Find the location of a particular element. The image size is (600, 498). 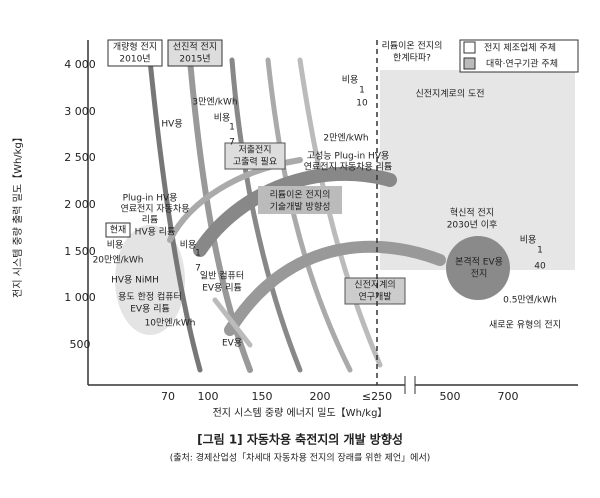

y-tick-label: 2 000 is located at coordinates (80, 204).